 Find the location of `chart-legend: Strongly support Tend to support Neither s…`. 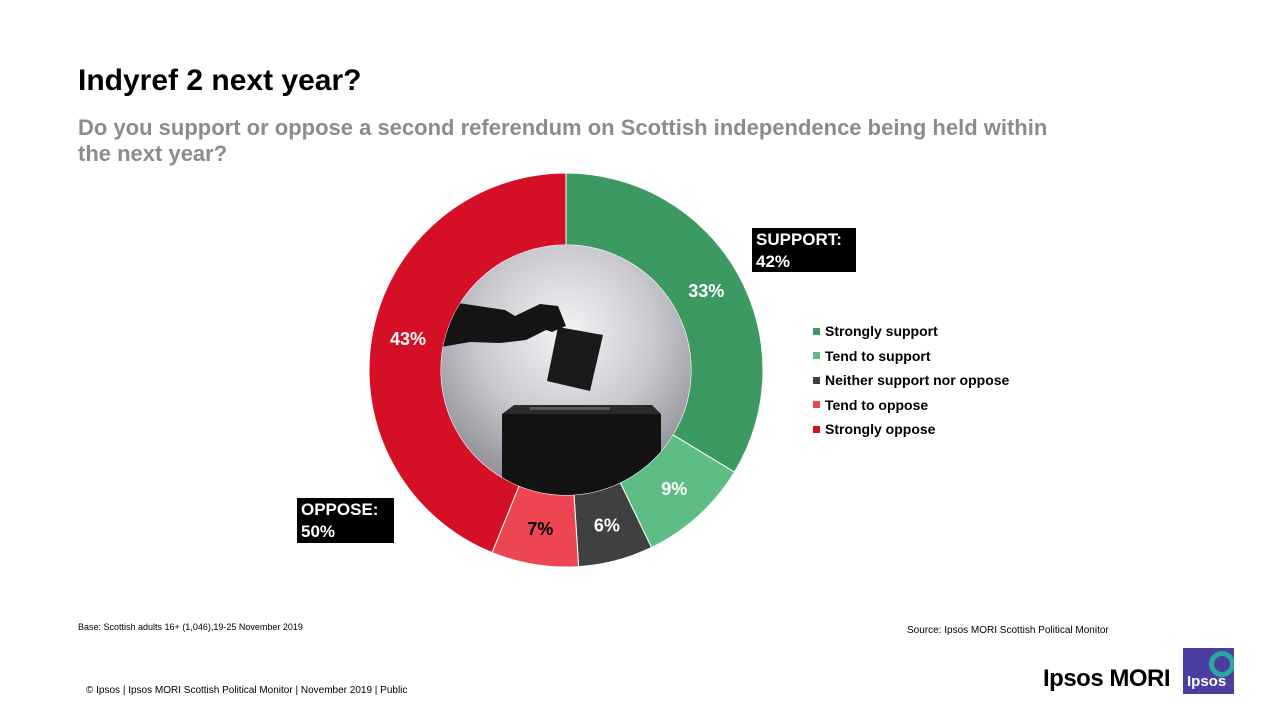

chart-legend: Strongly support Tend to support Neither s… is located at coordinates (911, 380).